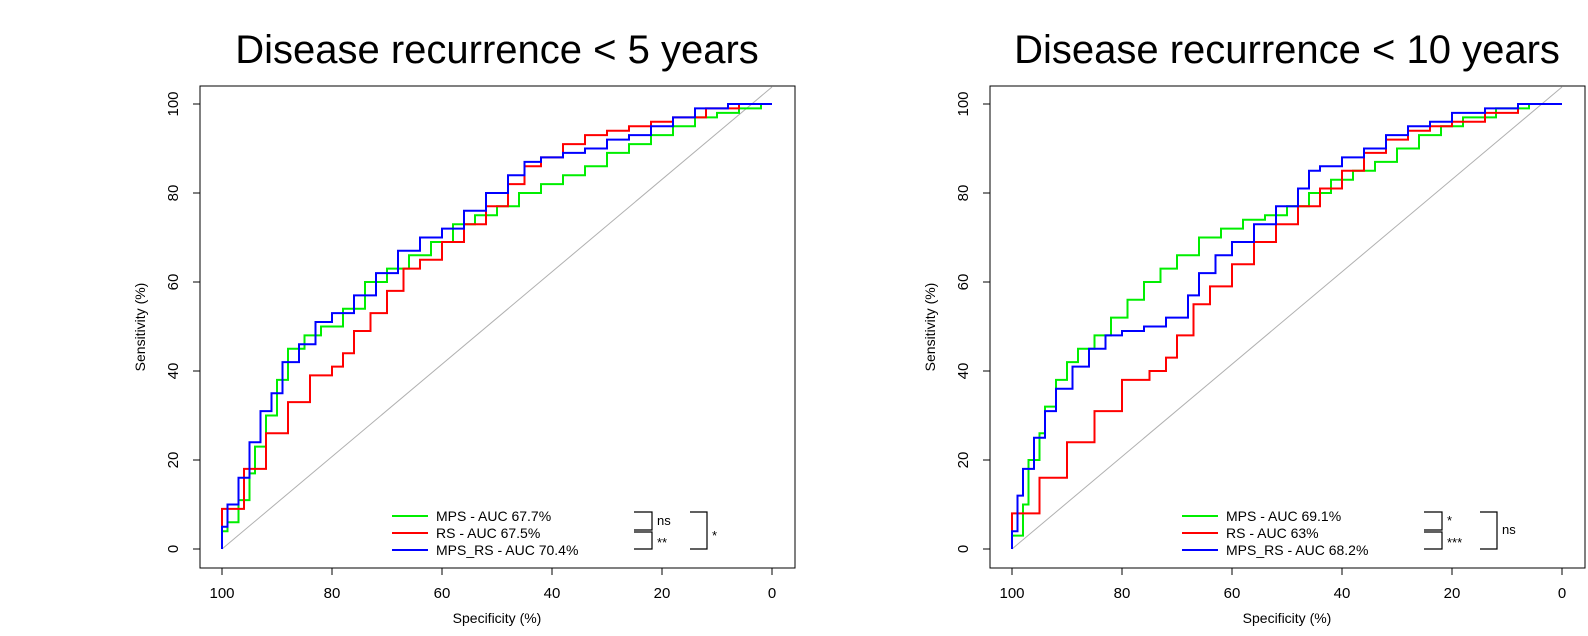  I want to click on significance-rs-label: ns, so click(664, 520).